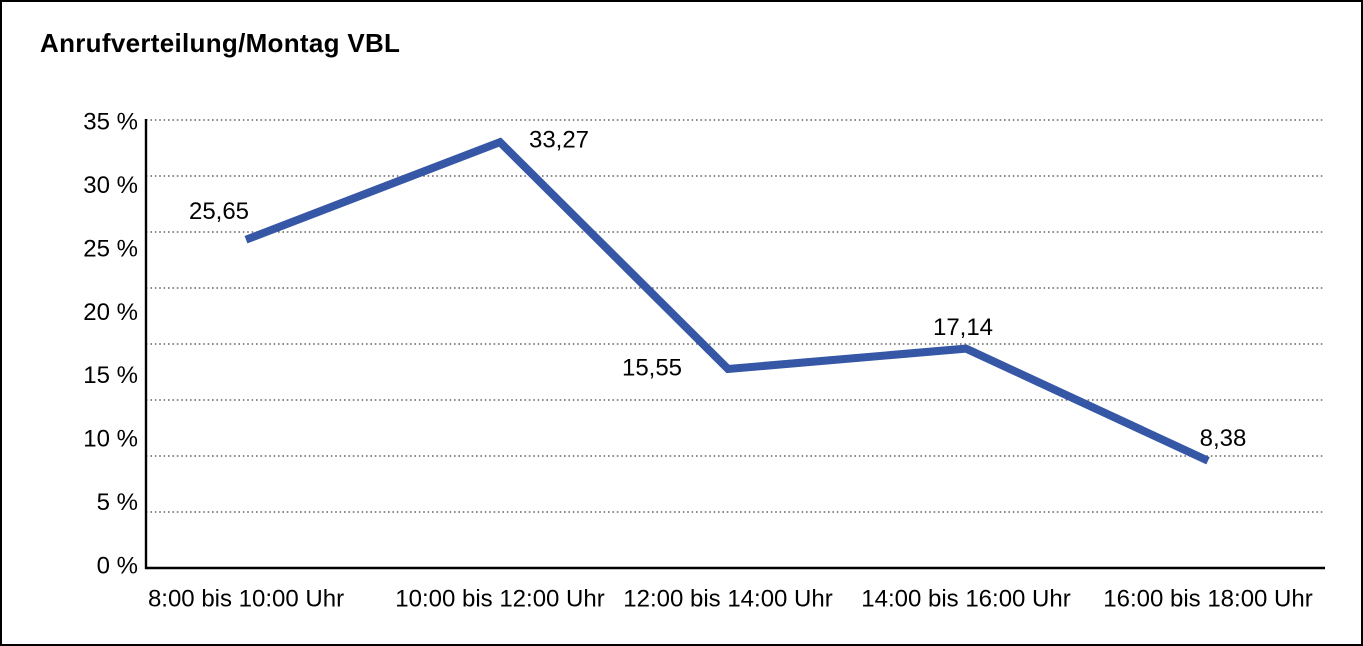 This screenshot has width=1363, height=646. What do you see at coordinates (110, 185) in the screenshot?
I see `y-tick-label: 30 %` at bounding box center [110, 185].